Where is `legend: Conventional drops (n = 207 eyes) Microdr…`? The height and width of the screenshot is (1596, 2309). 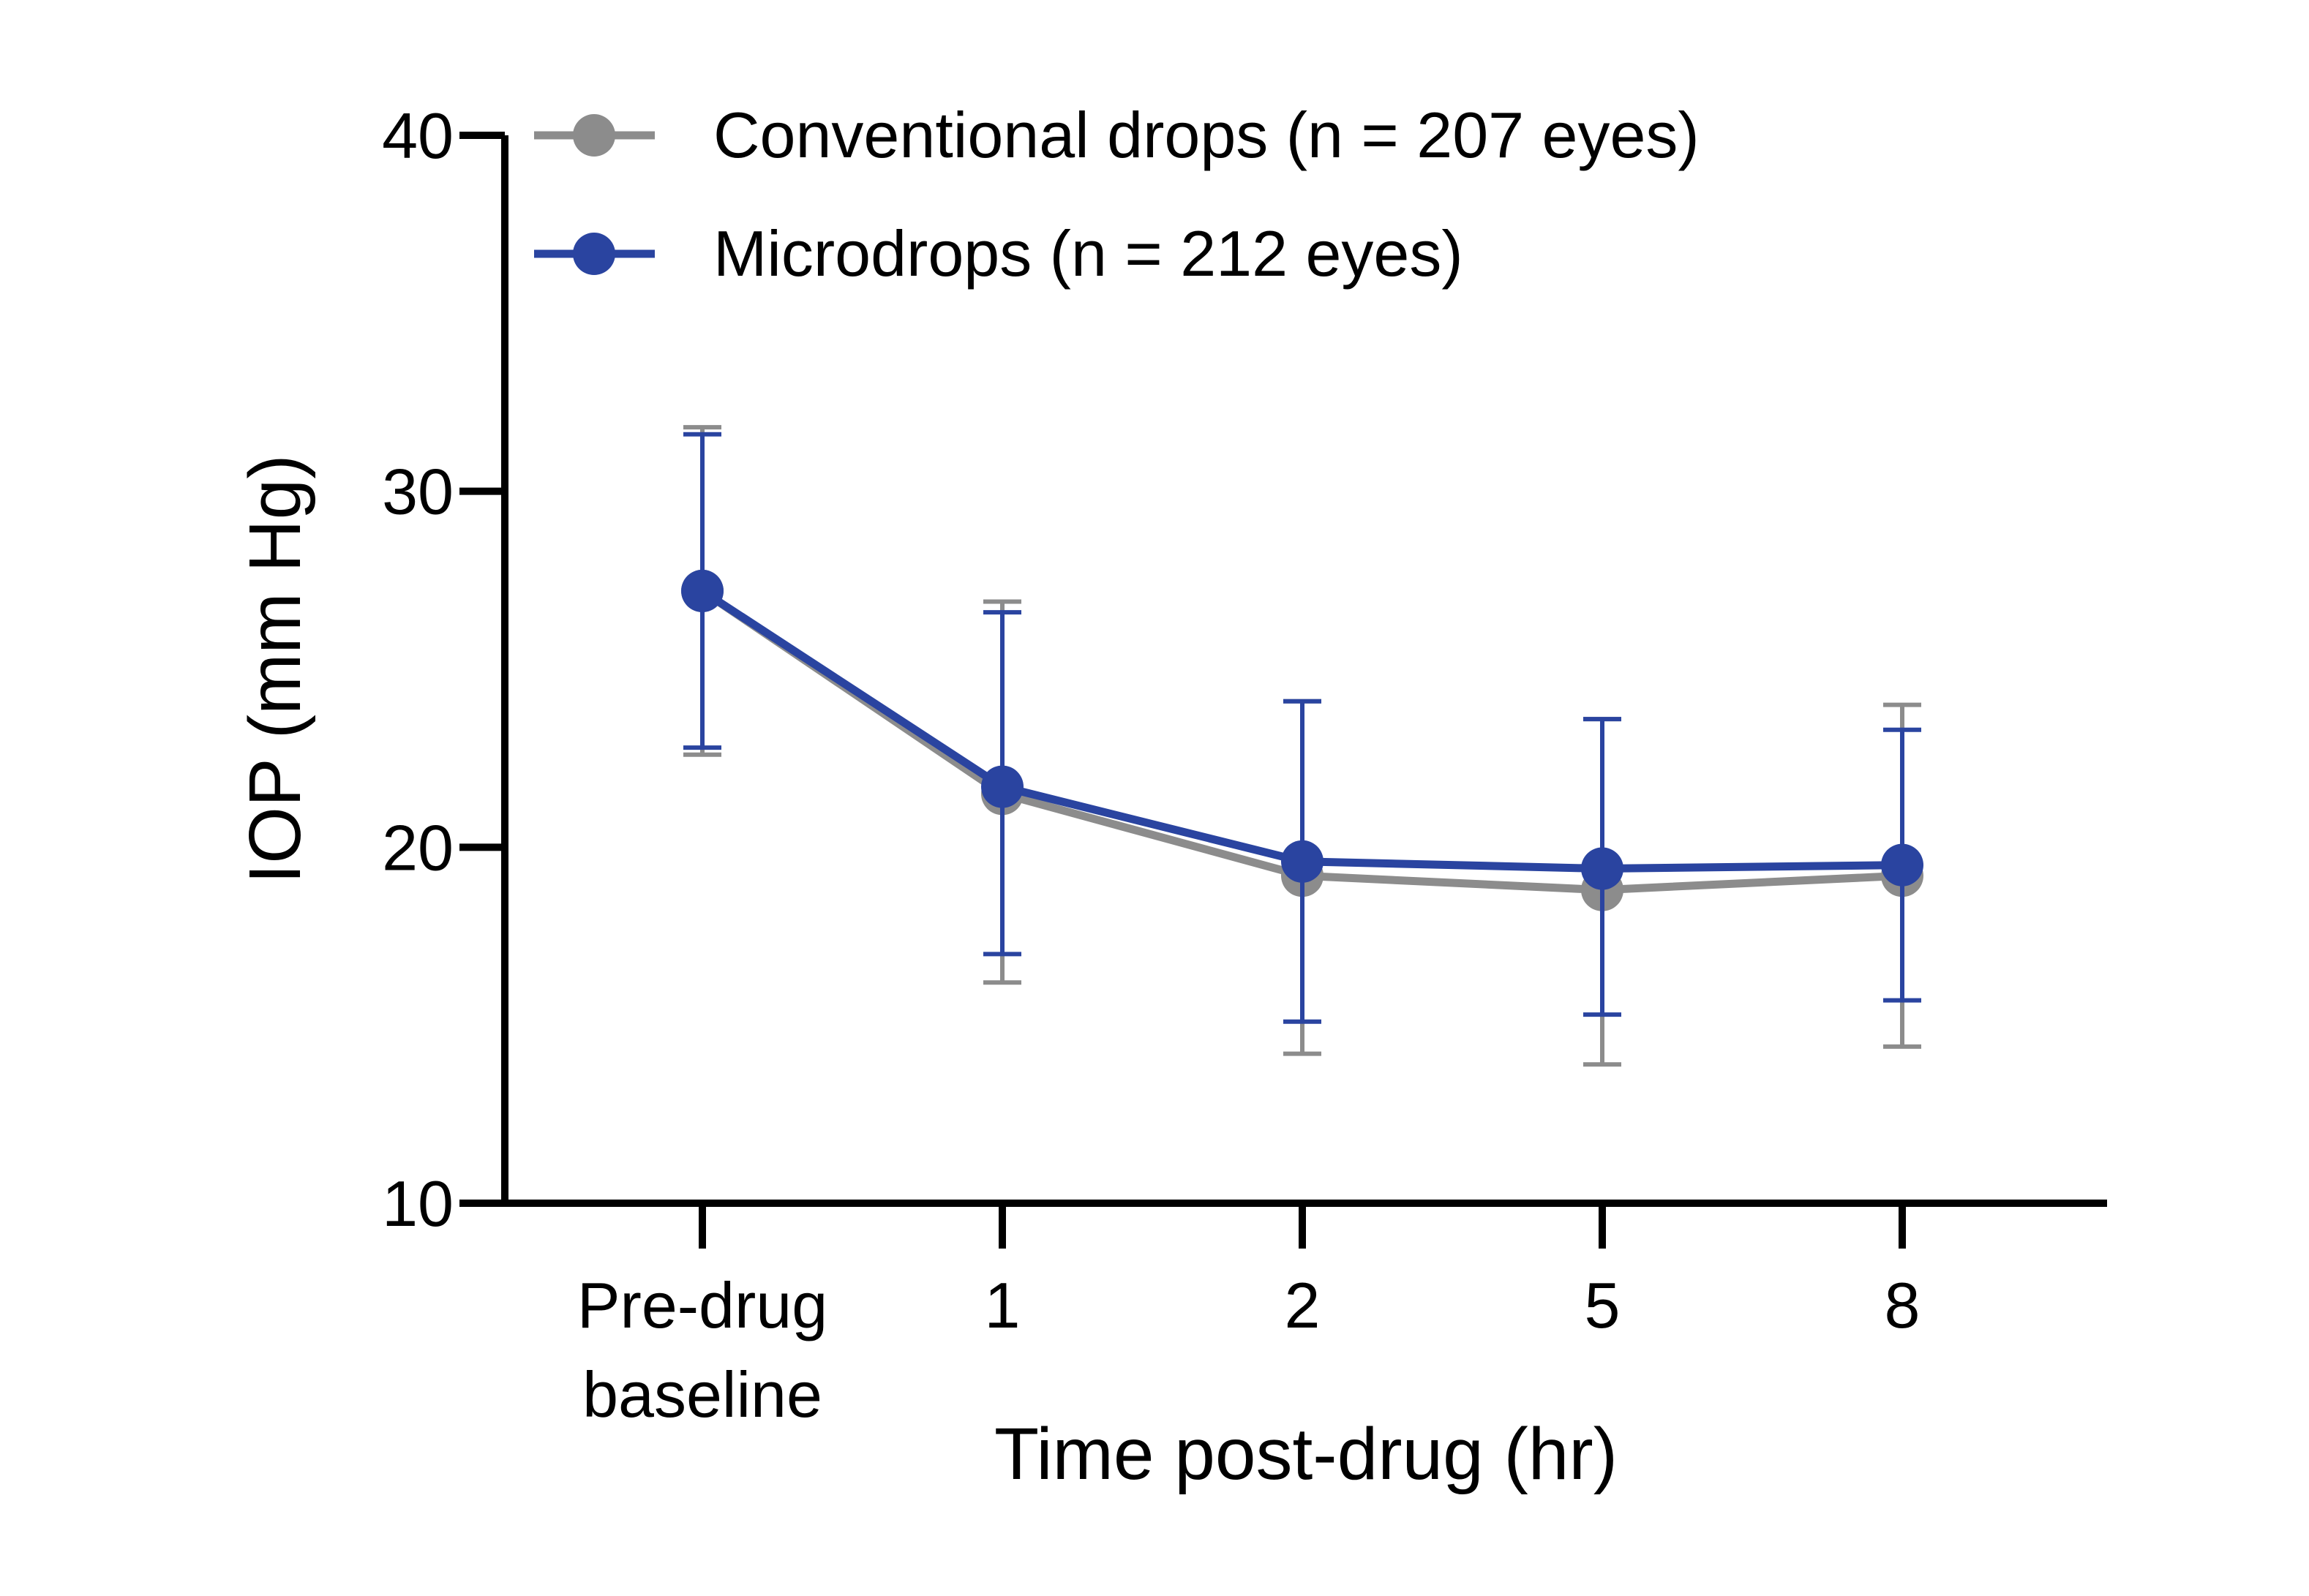 legend: Conventional drops (n = 207 eyes) Microdr… is located at coordinates (1117, 194).